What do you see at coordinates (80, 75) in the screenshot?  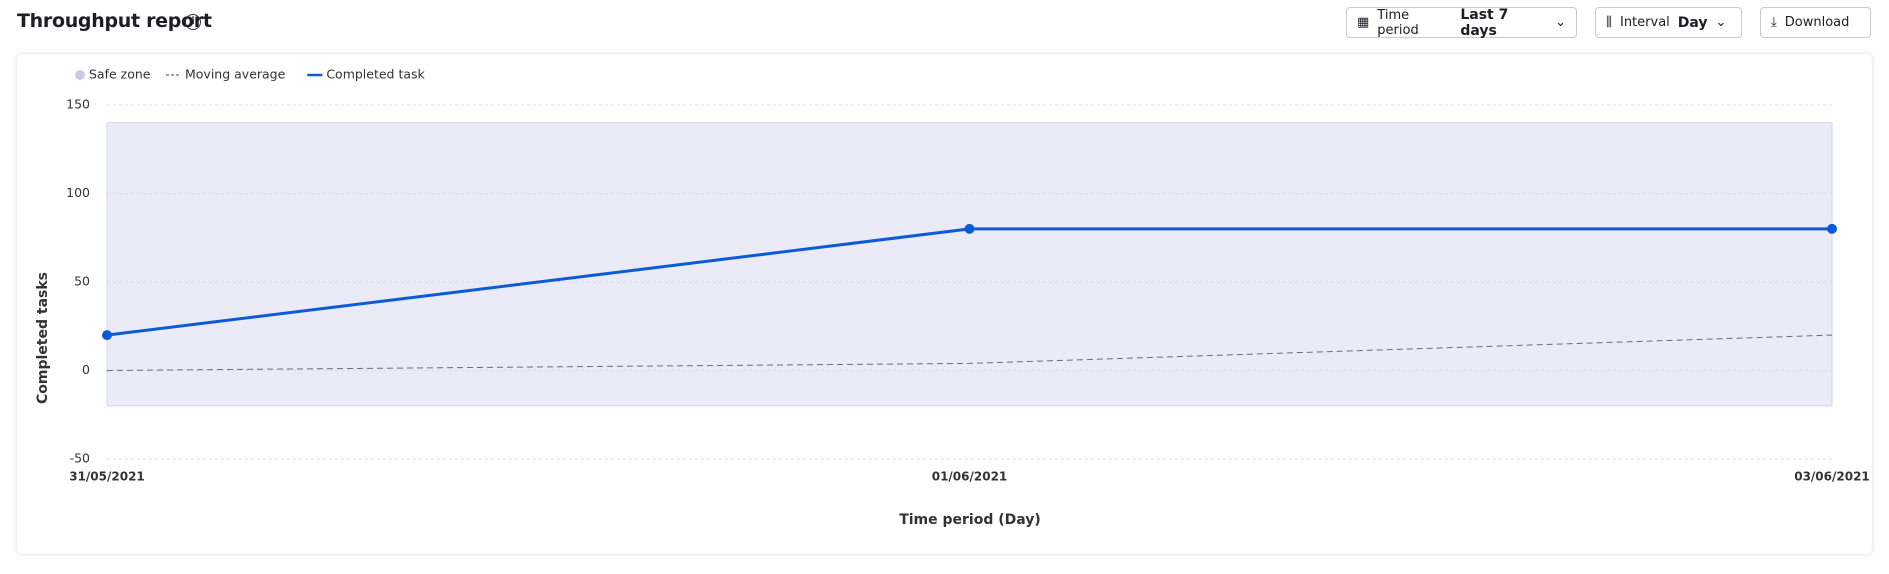 I see `legend-swatch` at bounding box center [80, 75].